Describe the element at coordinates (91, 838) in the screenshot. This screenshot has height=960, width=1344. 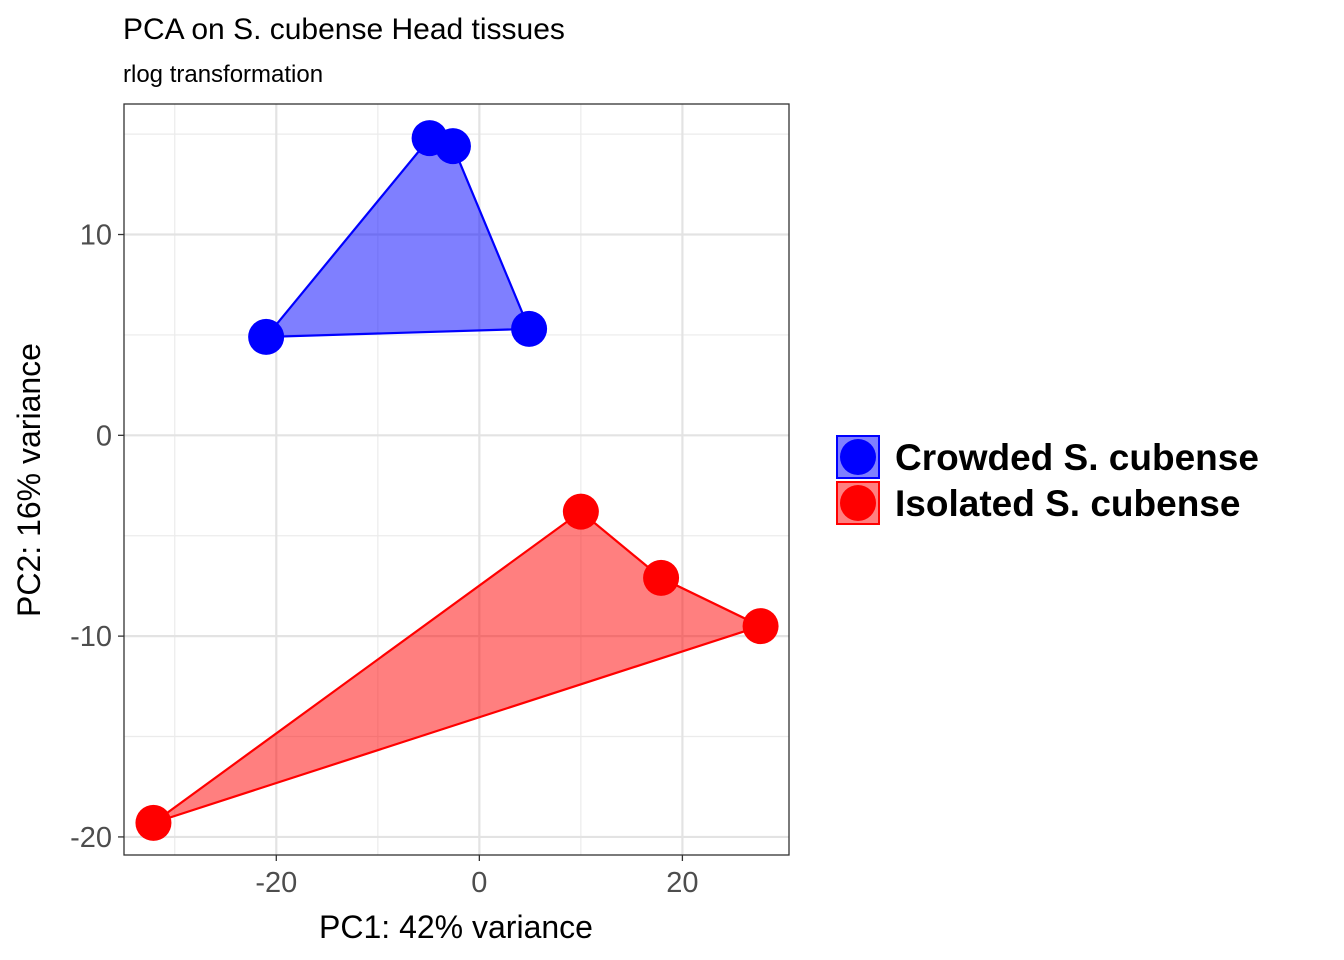
I see `y-tick-label: -20` at that location.